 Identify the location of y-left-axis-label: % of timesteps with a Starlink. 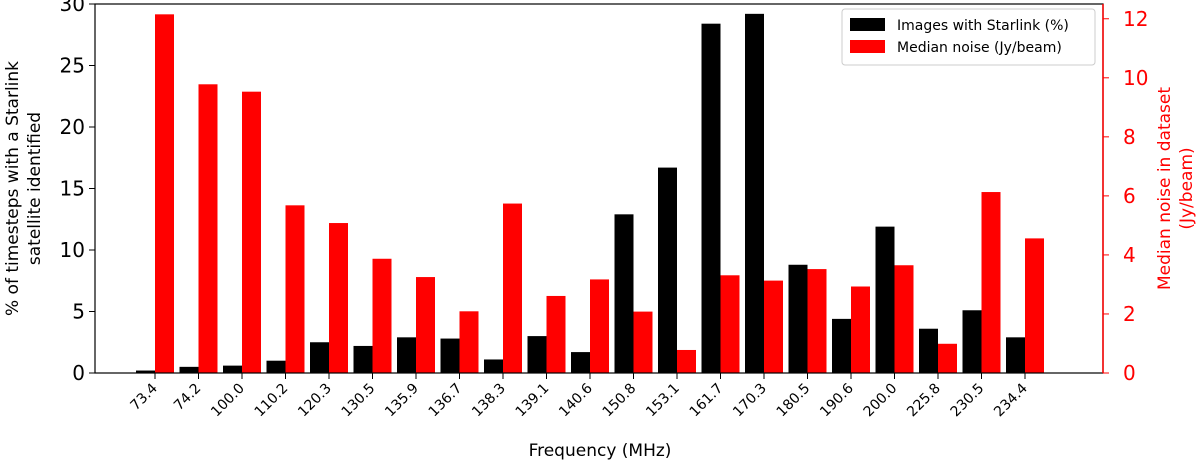
(13, 188).